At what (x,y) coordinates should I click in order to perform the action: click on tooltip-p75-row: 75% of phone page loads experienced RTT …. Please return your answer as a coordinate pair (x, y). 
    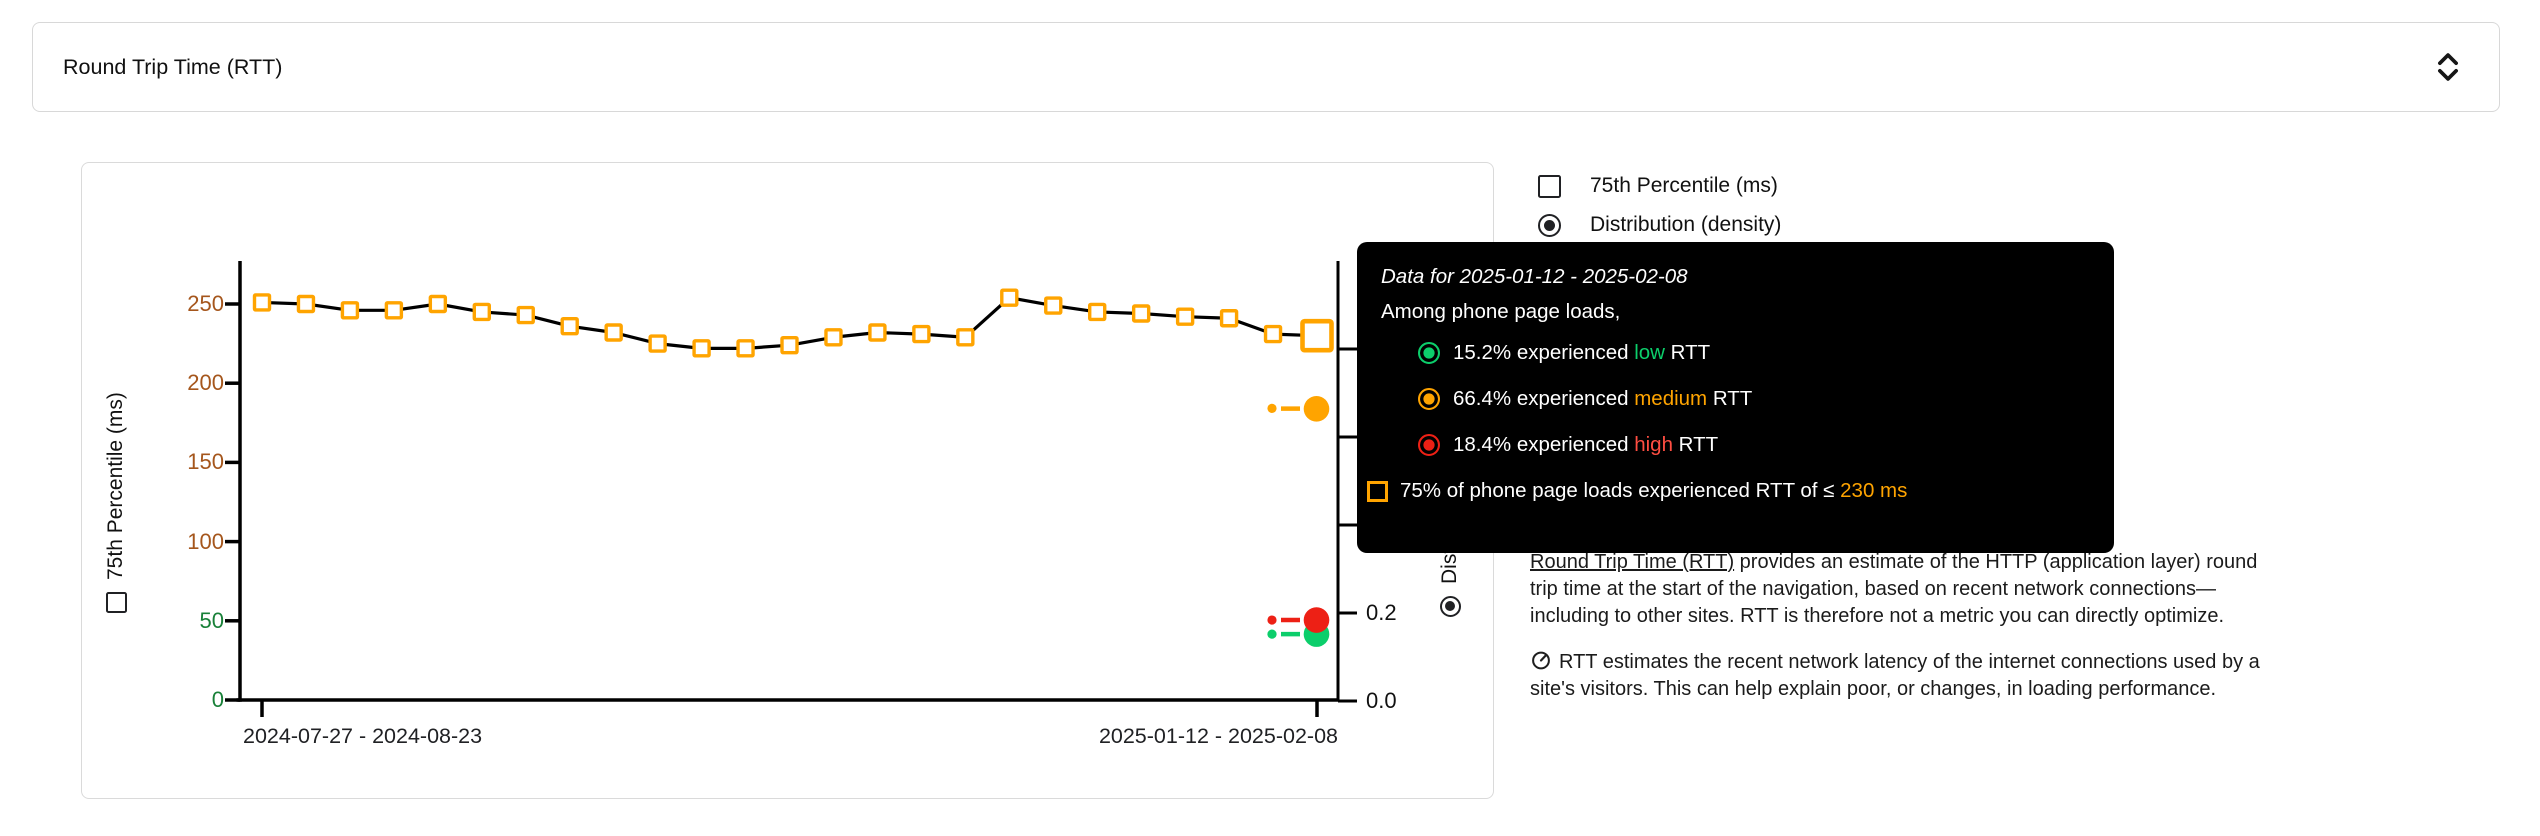
    Looking at the image, I should click on (1728, 491).